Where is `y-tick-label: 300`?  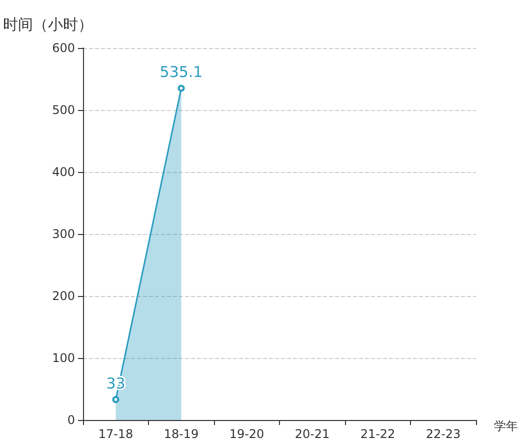 y-tick-label: 300 is located at coordinates (63, 234).